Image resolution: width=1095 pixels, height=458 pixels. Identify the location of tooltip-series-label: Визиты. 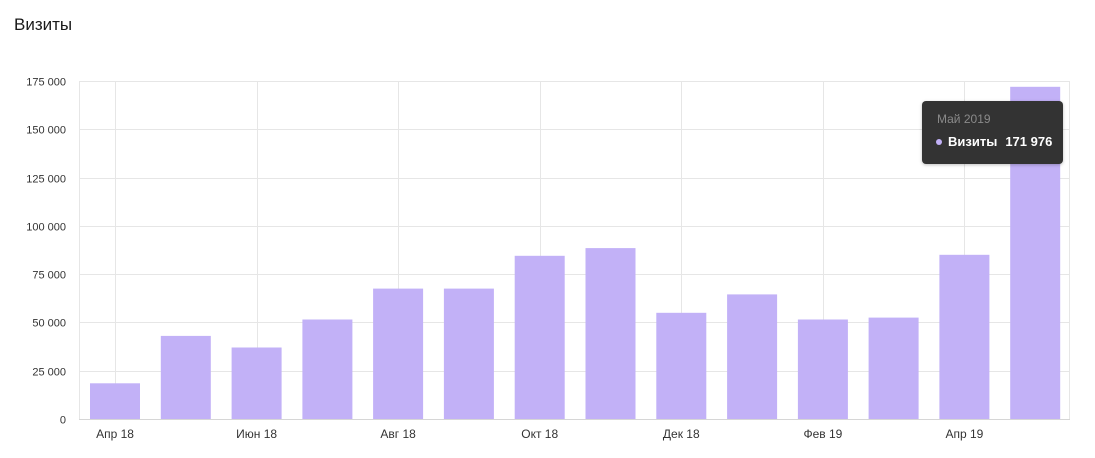
(973, 141).